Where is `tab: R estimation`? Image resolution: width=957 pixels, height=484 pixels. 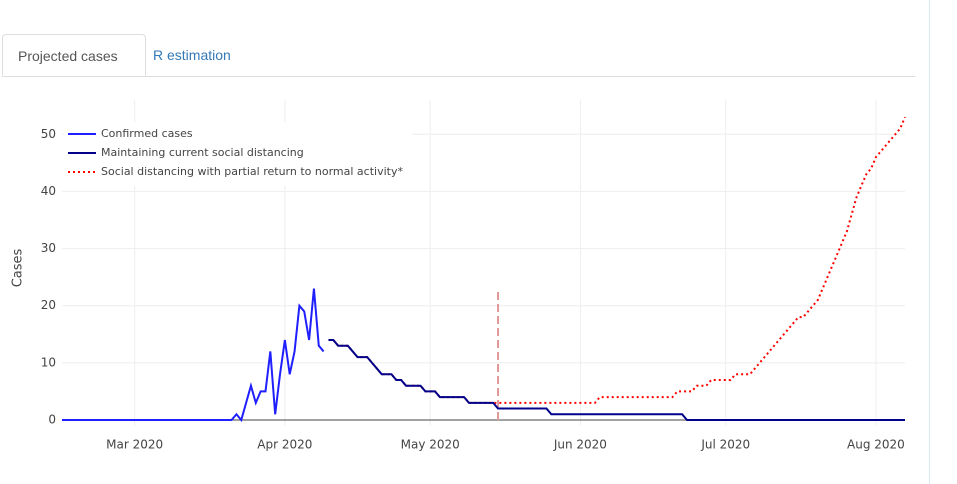
tab: R estimation is located at coordinates (192, 55).